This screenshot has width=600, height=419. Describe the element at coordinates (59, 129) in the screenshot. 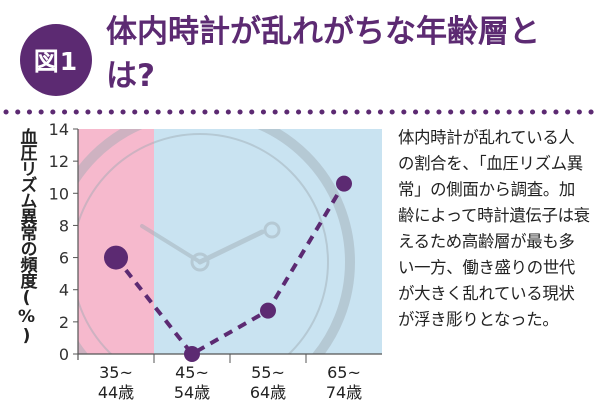

I see `y-tick-label: 14` at that location.